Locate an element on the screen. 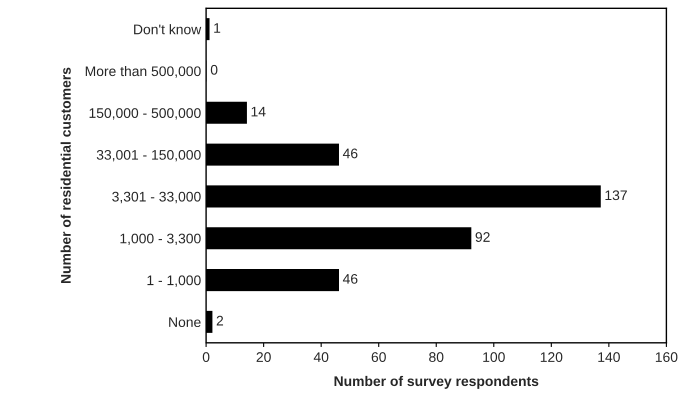 Image resolution: width=687 pixels, height=413 pixels. y-tick-label: More than 500,000 is located at coordinates (143, 72).